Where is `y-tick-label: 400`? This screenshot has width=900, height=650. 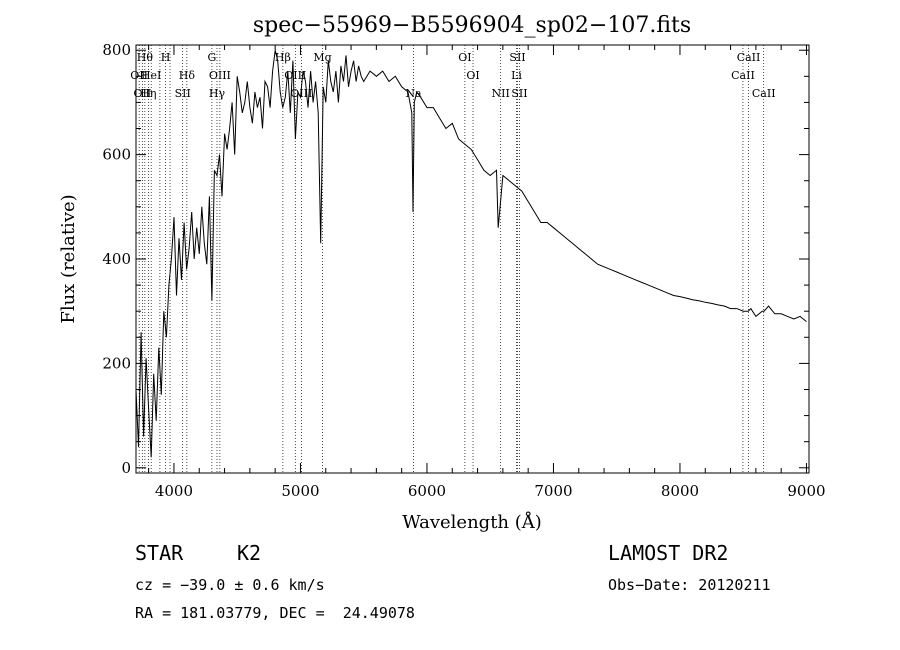 y-tick-label: 400 is located at coordinates (116, 259).